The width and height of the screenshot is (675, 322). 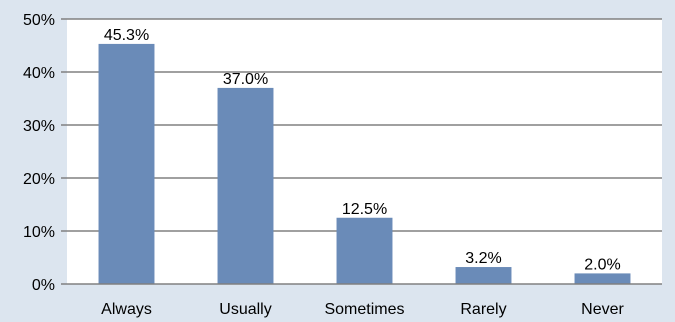 I want to click on x-tick-label: Rarely, so click(x=483, y=309).